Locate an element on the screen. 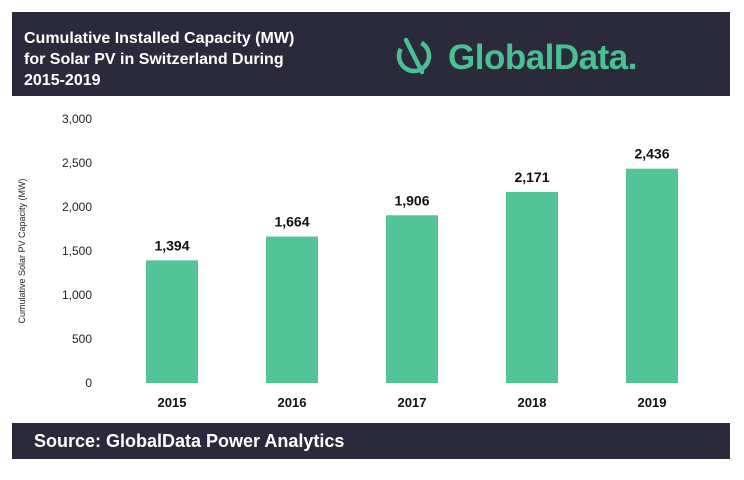 The height and width of the screenshot is (480, 744). x-tick-label: 2018 is located at coordinates (532, 402).